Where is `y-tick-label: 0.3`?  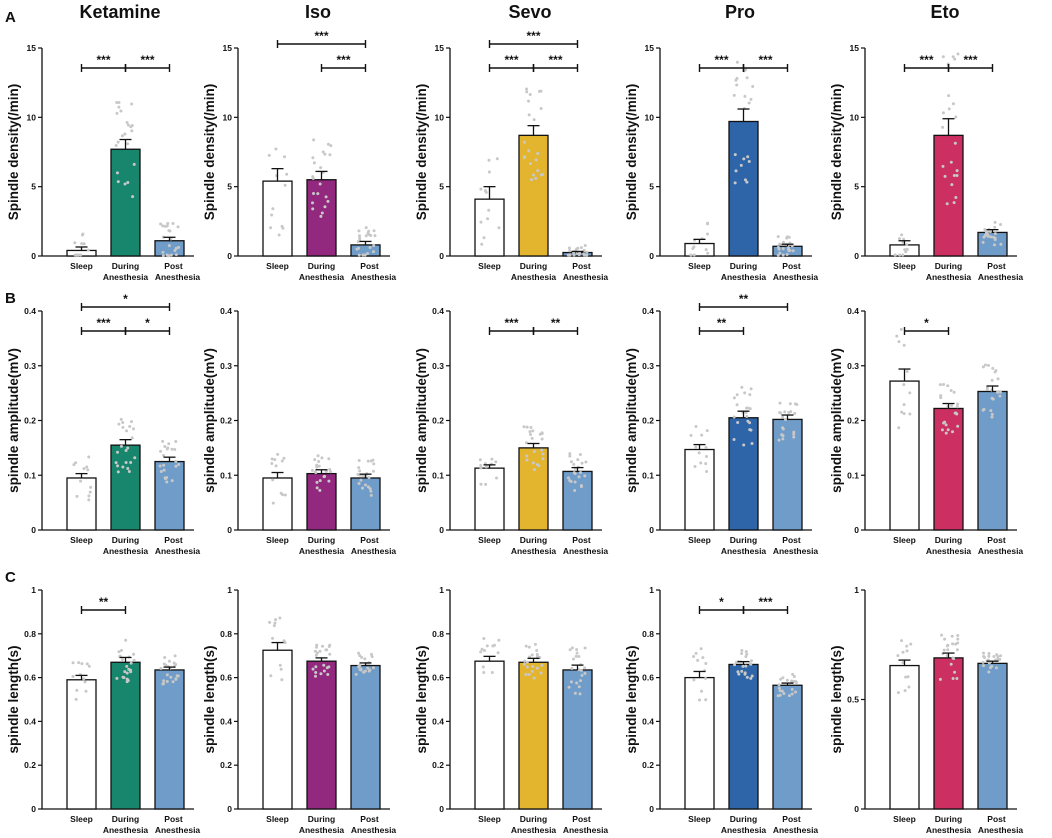 y-tick-label: 0.3 is located at coordinates (30, 366).